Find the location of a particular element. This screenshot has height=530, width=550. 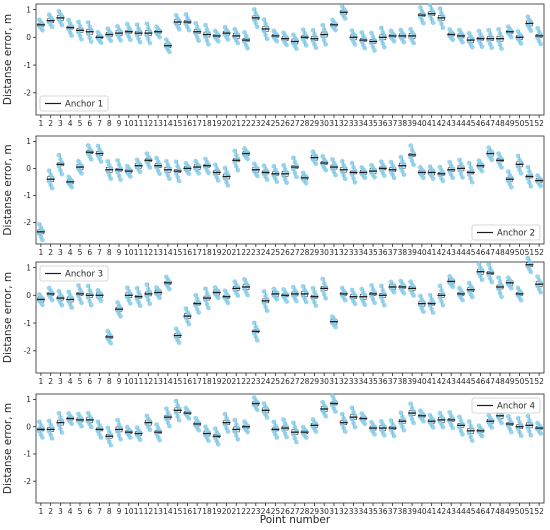

x-tick-label: 14 is located at coordinates (168, 123).